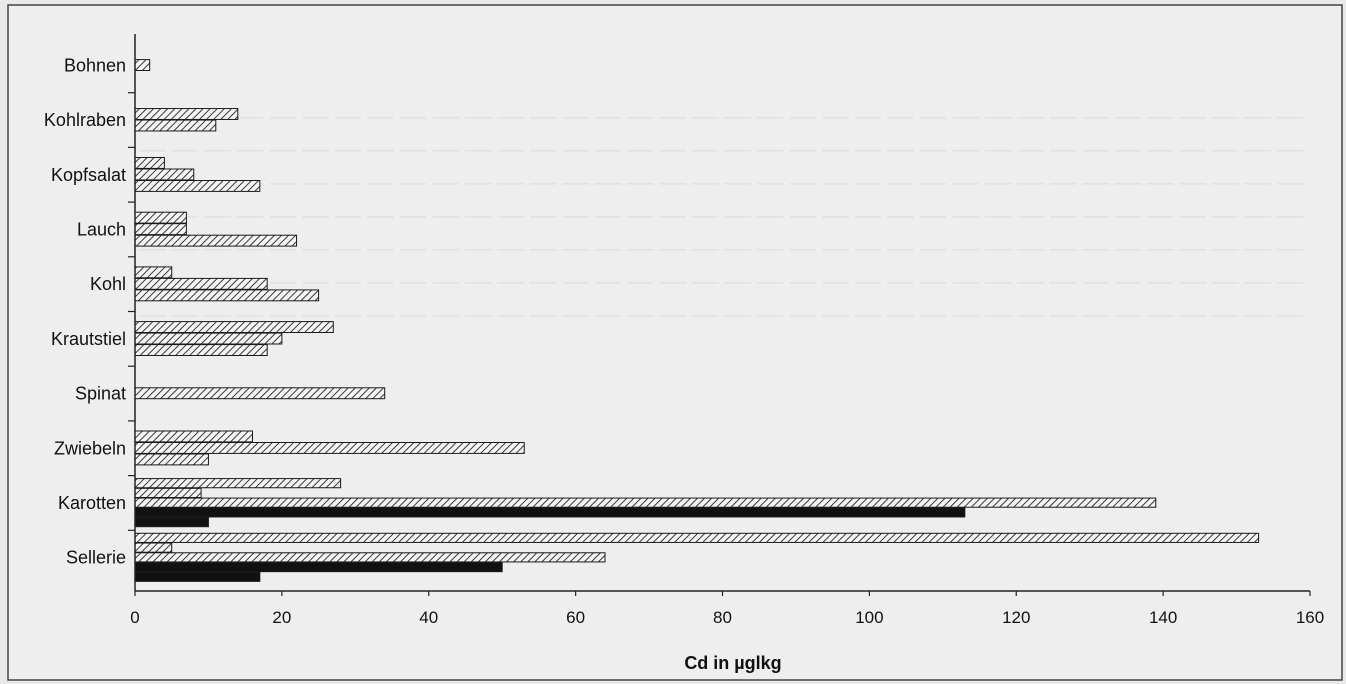  What do you see at coordinates (100, 394) in the screenshot?
I see `category-label-spinat: Spinat` at bounding box center [100, 394].